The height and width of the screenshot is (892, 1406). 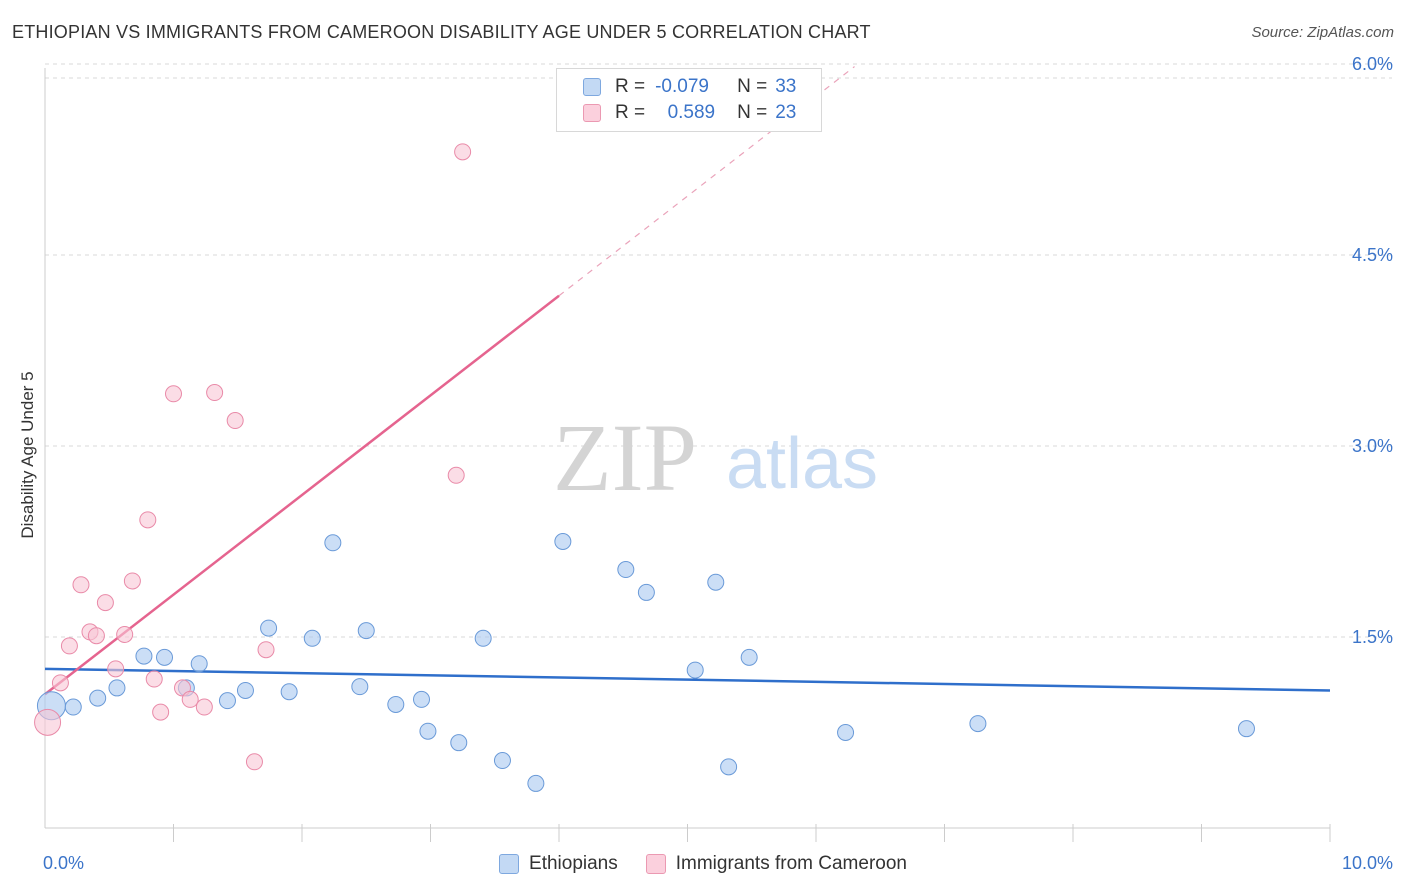 What do you see at coordinates (706, 181) in the screenshot?
I see `cameroon-trend-extension` at bounding box center [706, 181].